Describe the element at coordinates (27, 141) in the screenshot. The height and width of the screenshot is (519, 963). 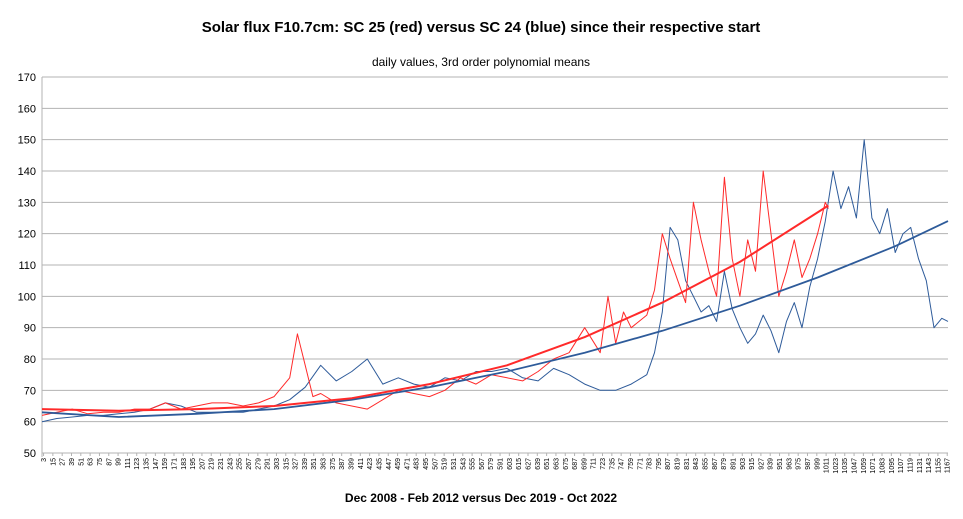
I see `y-tick-label: 150` at that location.